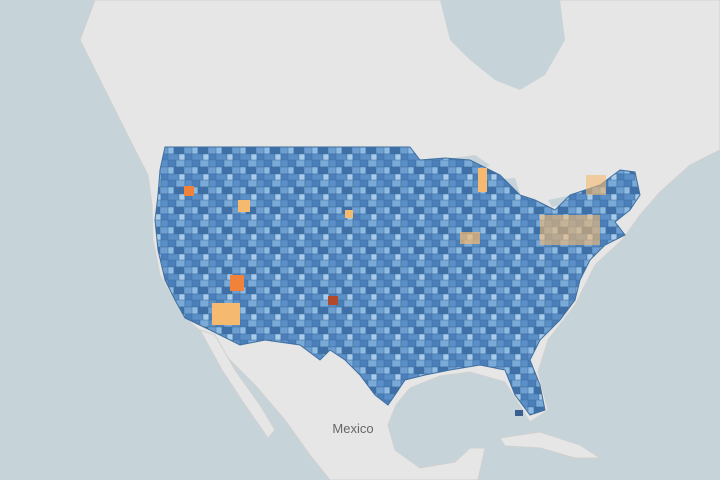  Describe the element at coordinates (502, 45) in the screenshot. I see `hudson-bay` at that location.